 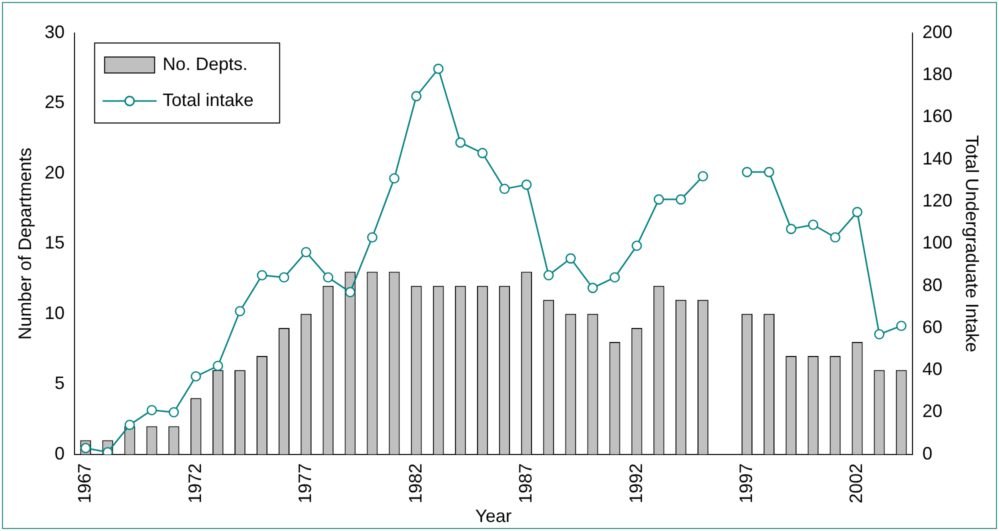 I want to click on y2-tick-label: 0, so click(x=927, y=453).